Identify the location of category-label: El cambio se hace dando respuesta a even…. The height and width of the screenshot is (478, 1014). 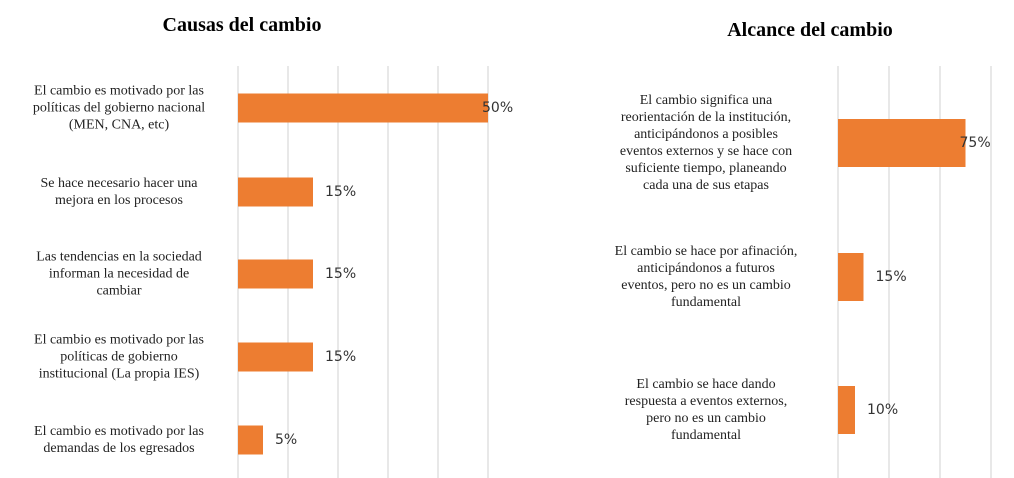
(706, 410).